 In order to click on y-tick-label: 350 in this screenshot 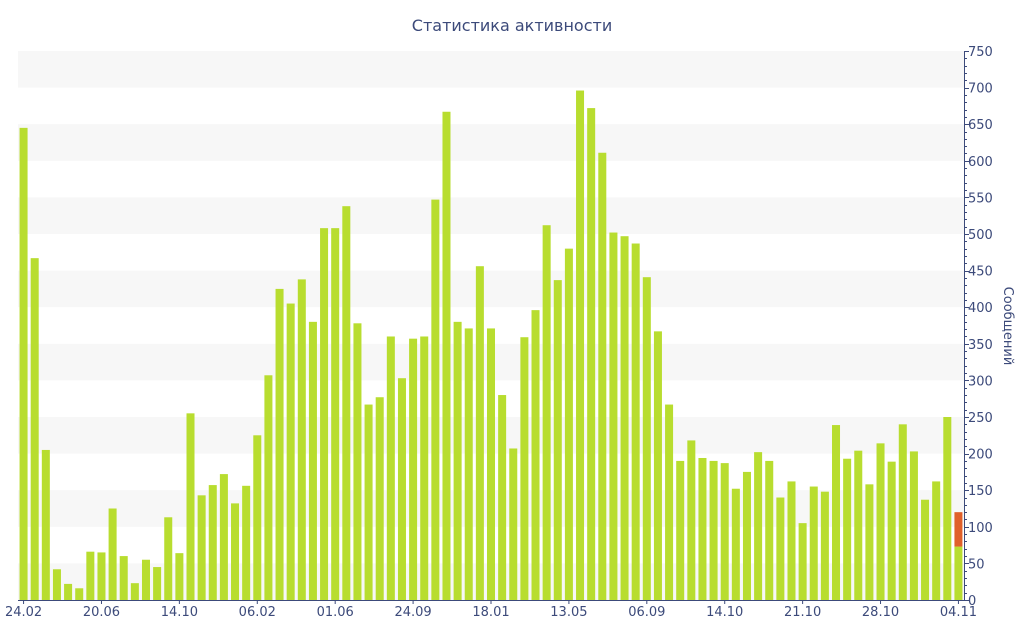, I will do `click(980, 345)`.